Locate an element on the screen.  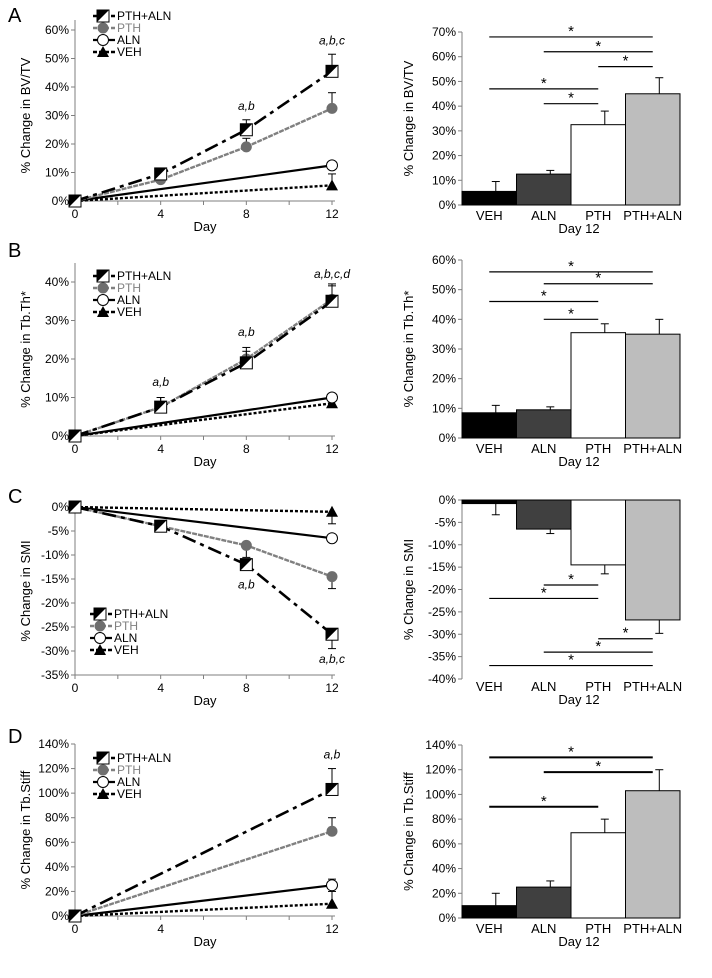
y-tick-label: -15% is located at coordinates (442, 567).